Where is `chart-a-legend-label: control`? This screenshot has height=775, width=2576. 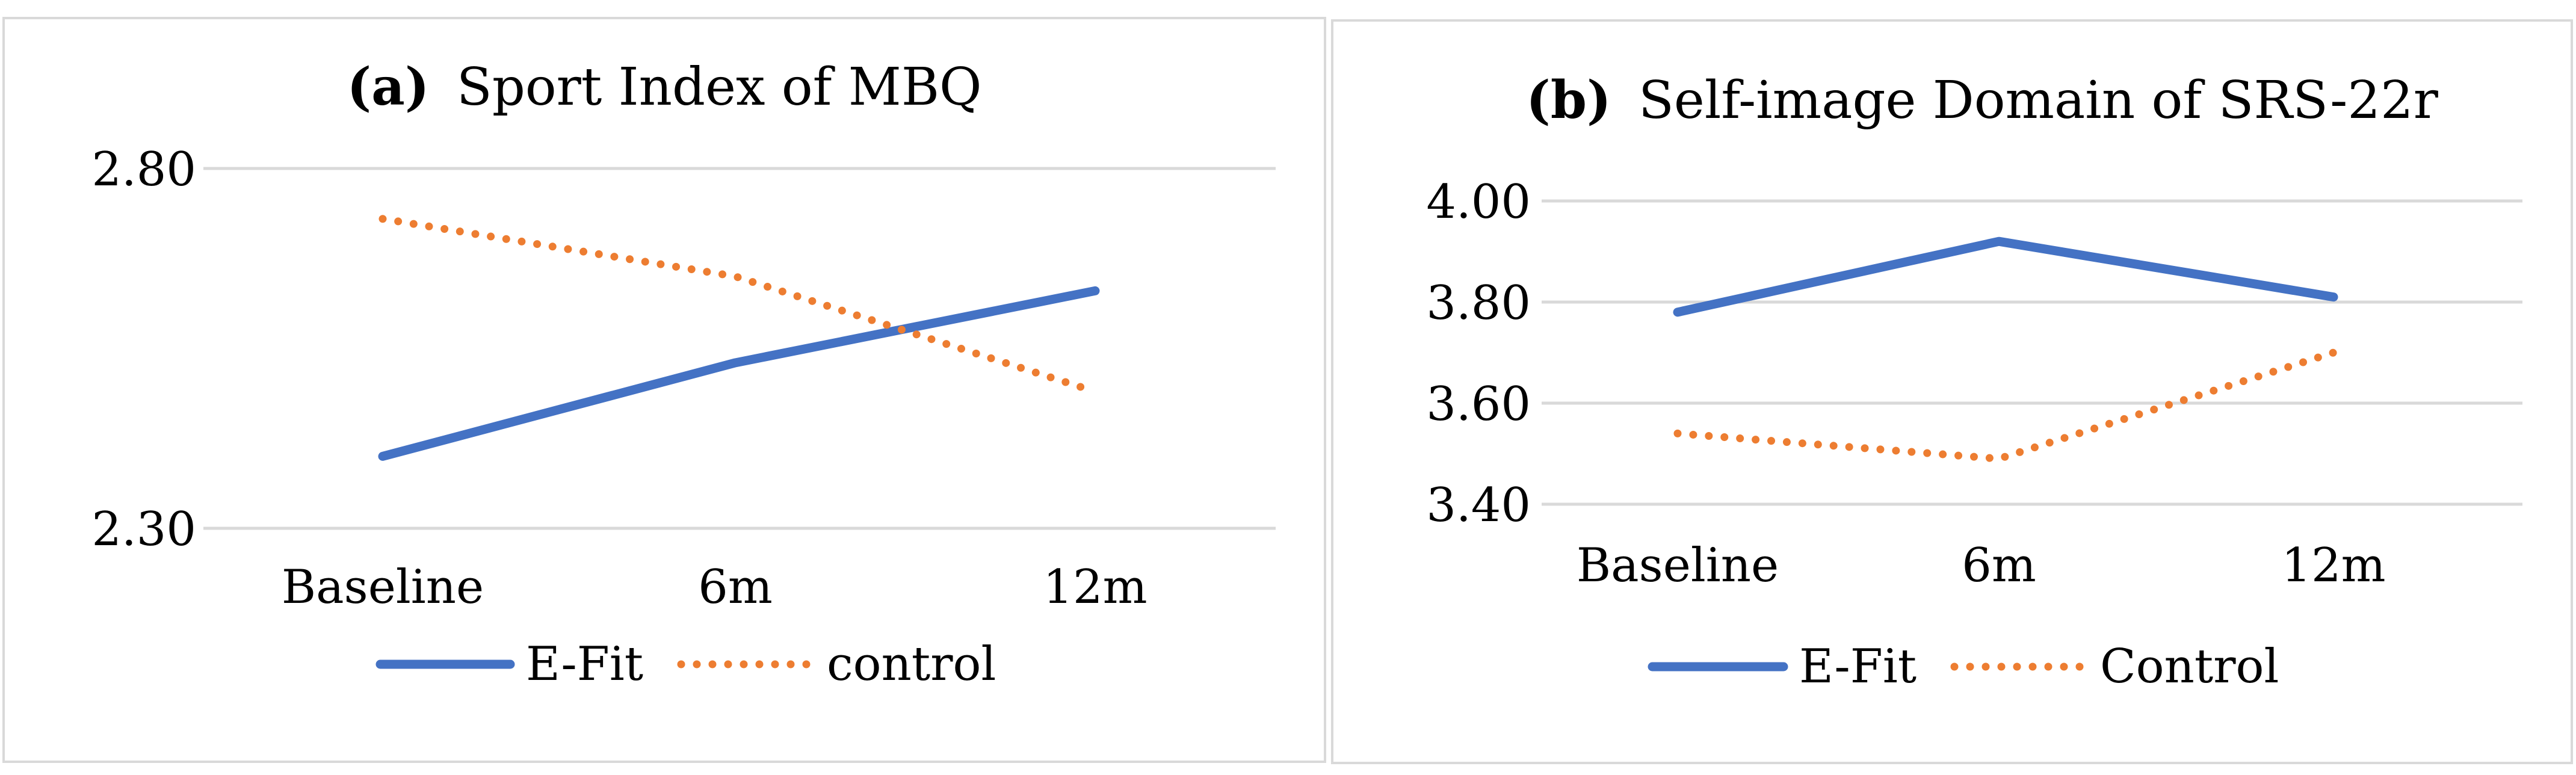 chart-a-legend-label: control is located at coordinates (911, 664).